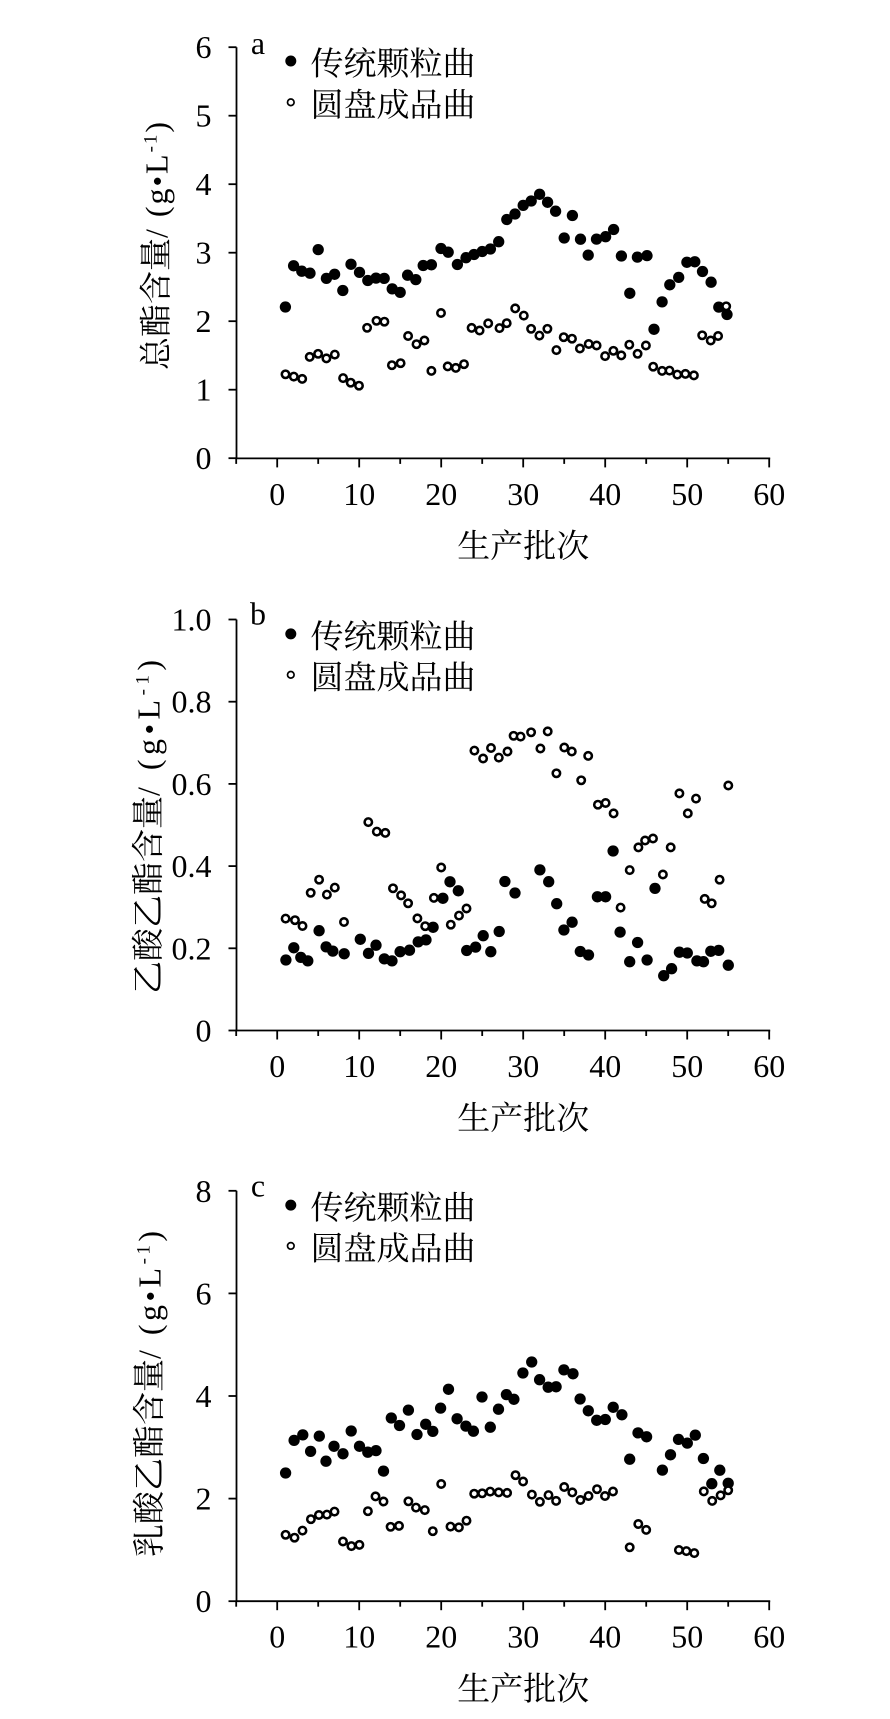 This screenshot has width=890, height=1719. Describe the element at coordinates (192, 866) in the screenshot. I see `svg-text: 0.4` at that location.